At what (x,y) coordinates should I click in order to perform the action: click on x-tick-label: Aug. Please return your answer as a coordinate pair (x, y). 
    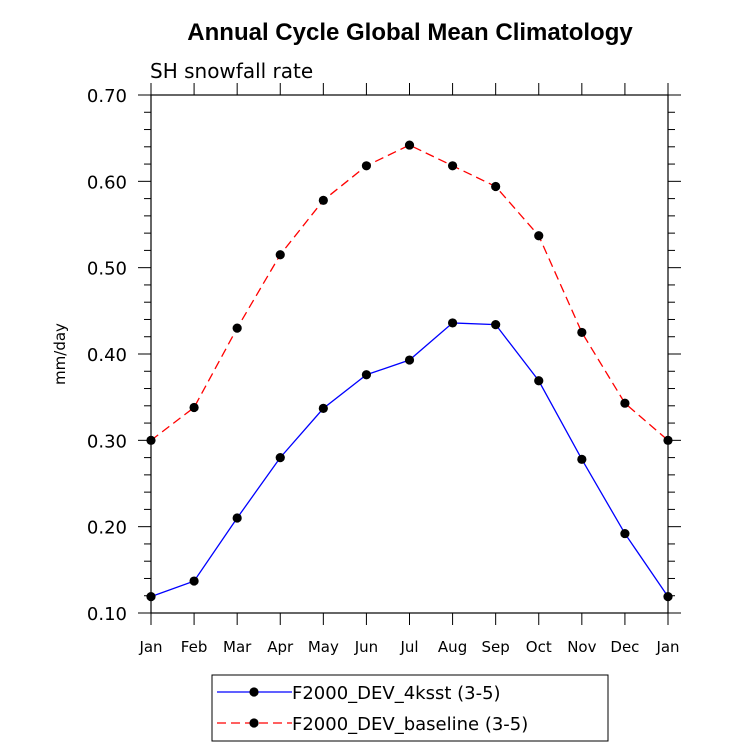
    Looking at the image, I should click on (452, 647).